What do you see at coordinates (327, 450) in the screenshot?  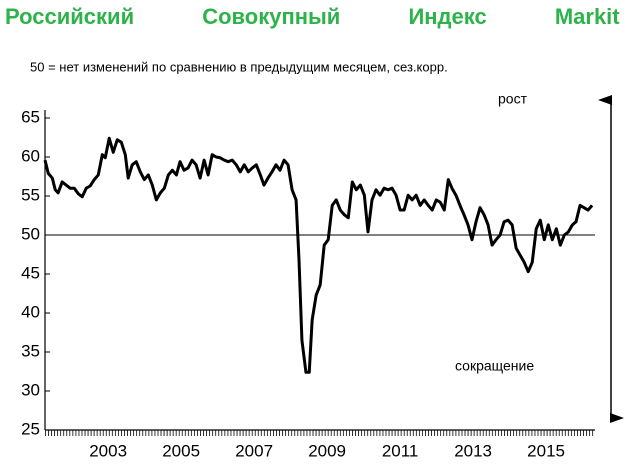 I see `x-tick-label: 2009` at bounding box center [327, 450].